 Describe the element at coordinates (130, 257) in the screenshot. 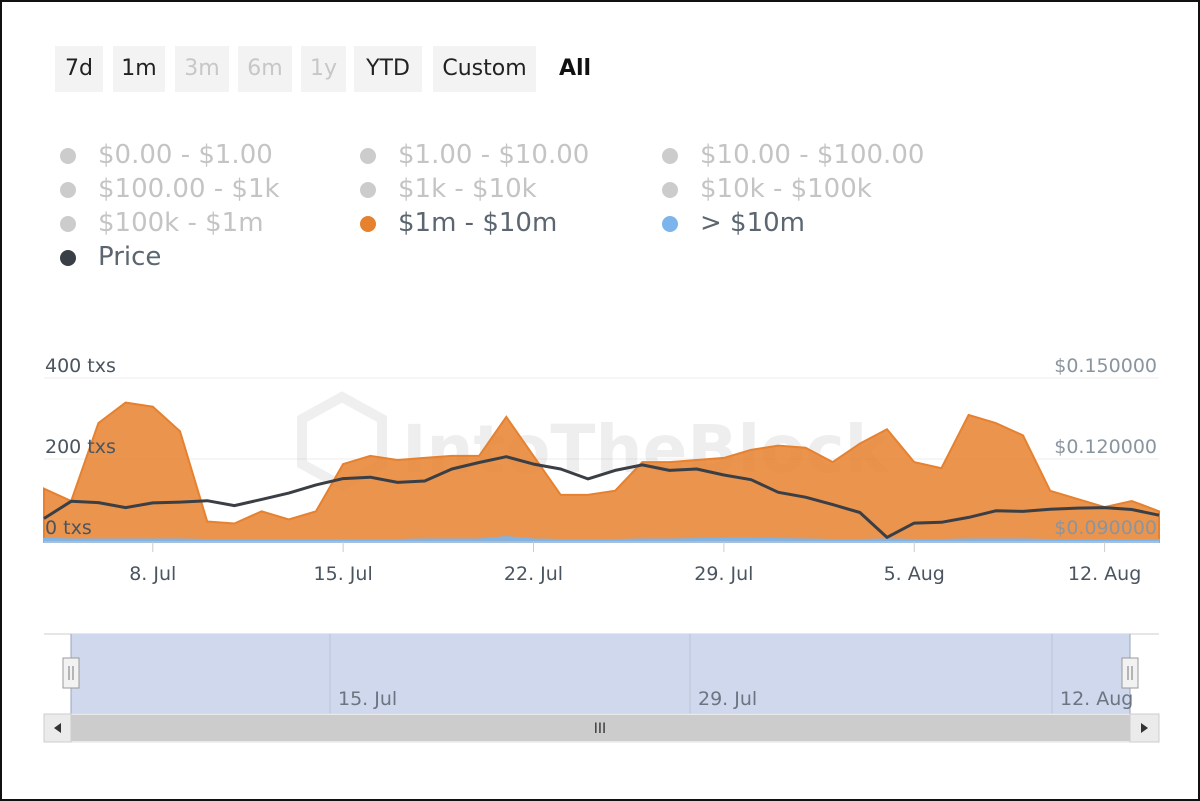

I see `legend-label: Price` at that location.